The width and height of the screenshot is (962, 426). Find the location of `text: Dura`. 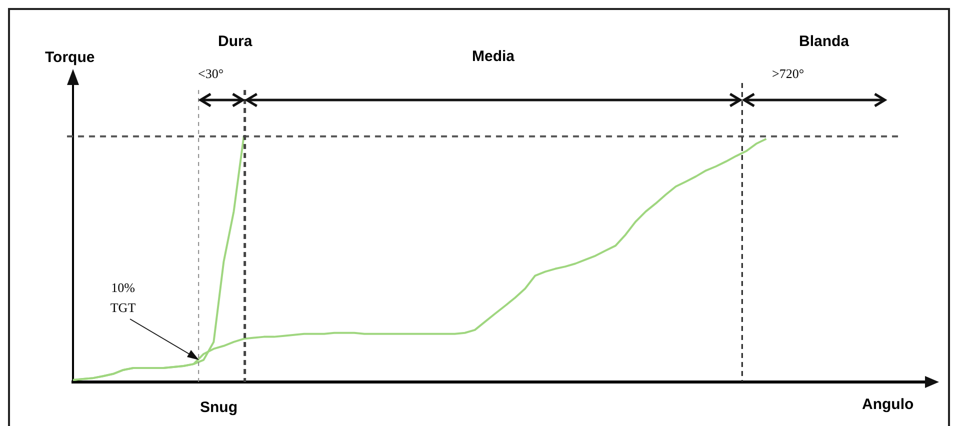

text: Dura is located at coordinates (235, 42).